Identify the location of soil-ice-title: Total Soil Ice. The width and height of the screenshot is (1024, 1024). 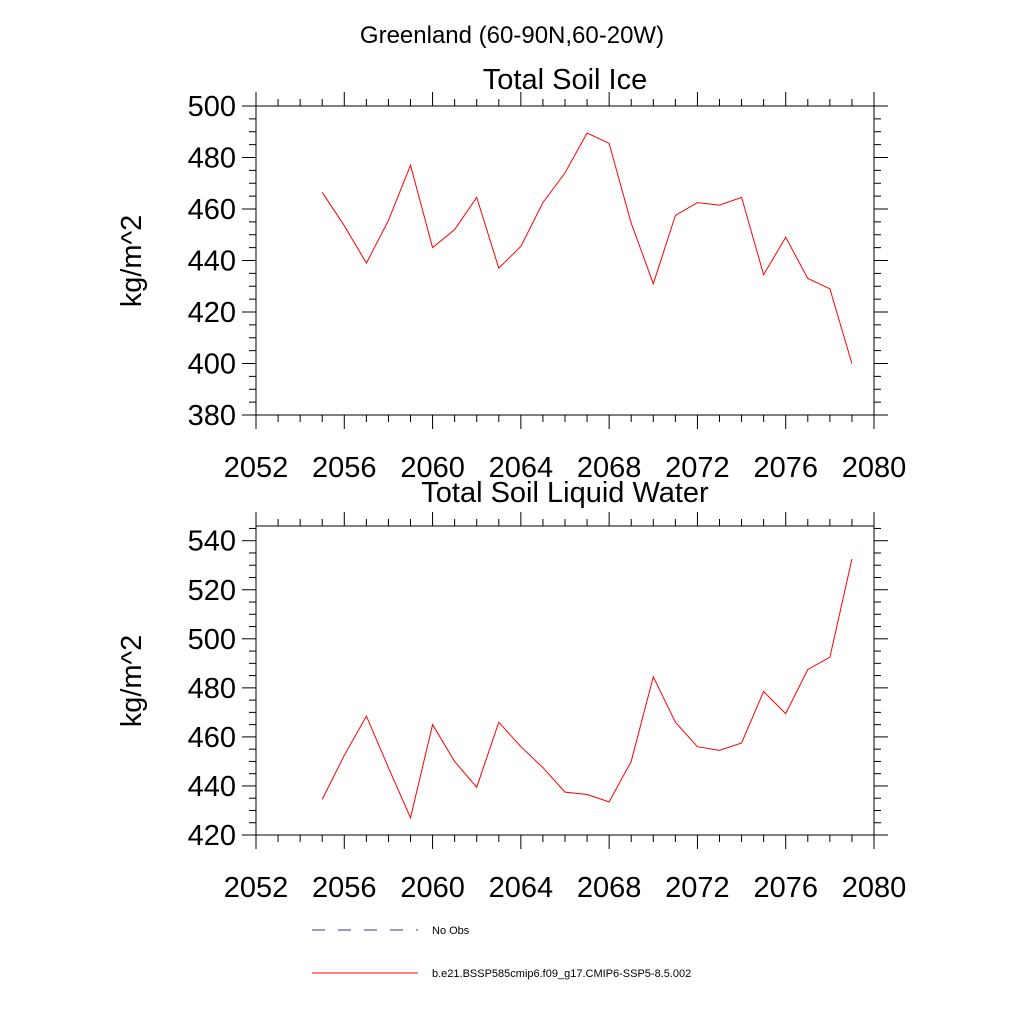
(565, 80).